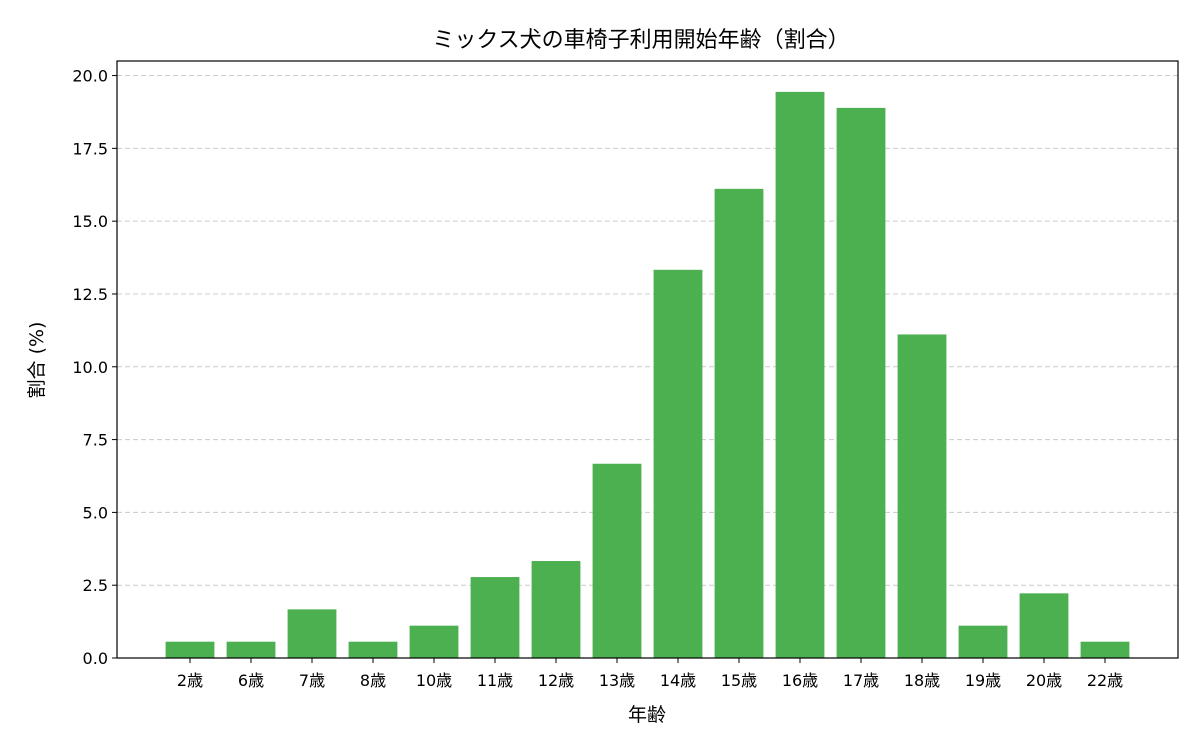 The image size is (1200, 750). What do you see at coordinates (90, 367) in the screenshot?
I see `y-tick-label: 10.0` at bounding box center [90, 367].